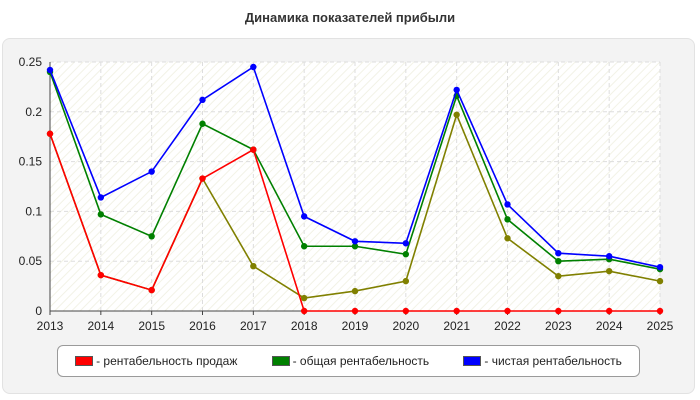 Image resolution: width=700 pixels, height=400 pixels. I want to click on y-tick-label: 0.1, so click(33, 211).